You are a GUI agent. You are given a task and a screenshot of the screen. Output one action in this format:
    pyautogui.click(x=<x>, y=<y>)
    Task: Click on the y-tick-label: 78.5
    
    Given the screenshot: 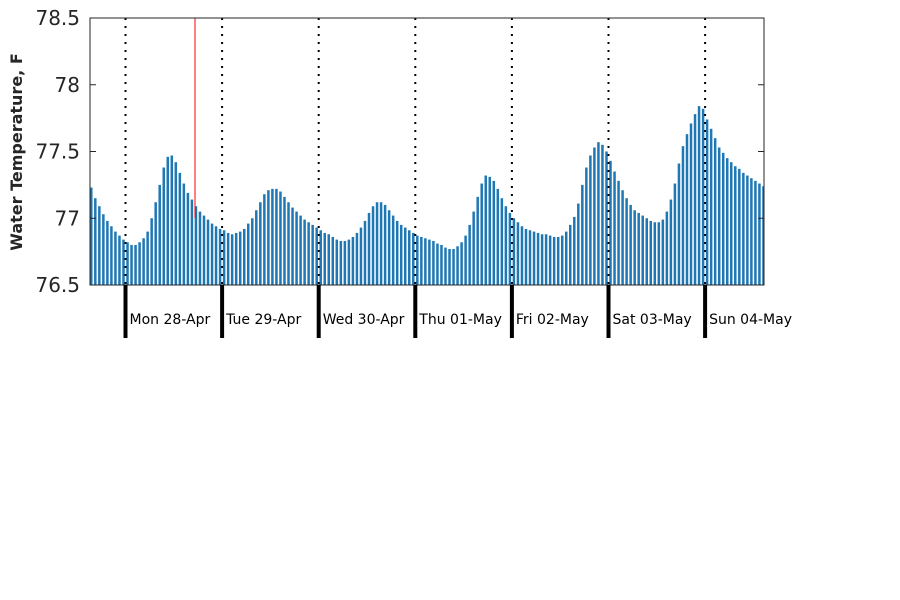 What is the action you would take?
    pyautogui.click(x=57, y=18)
    